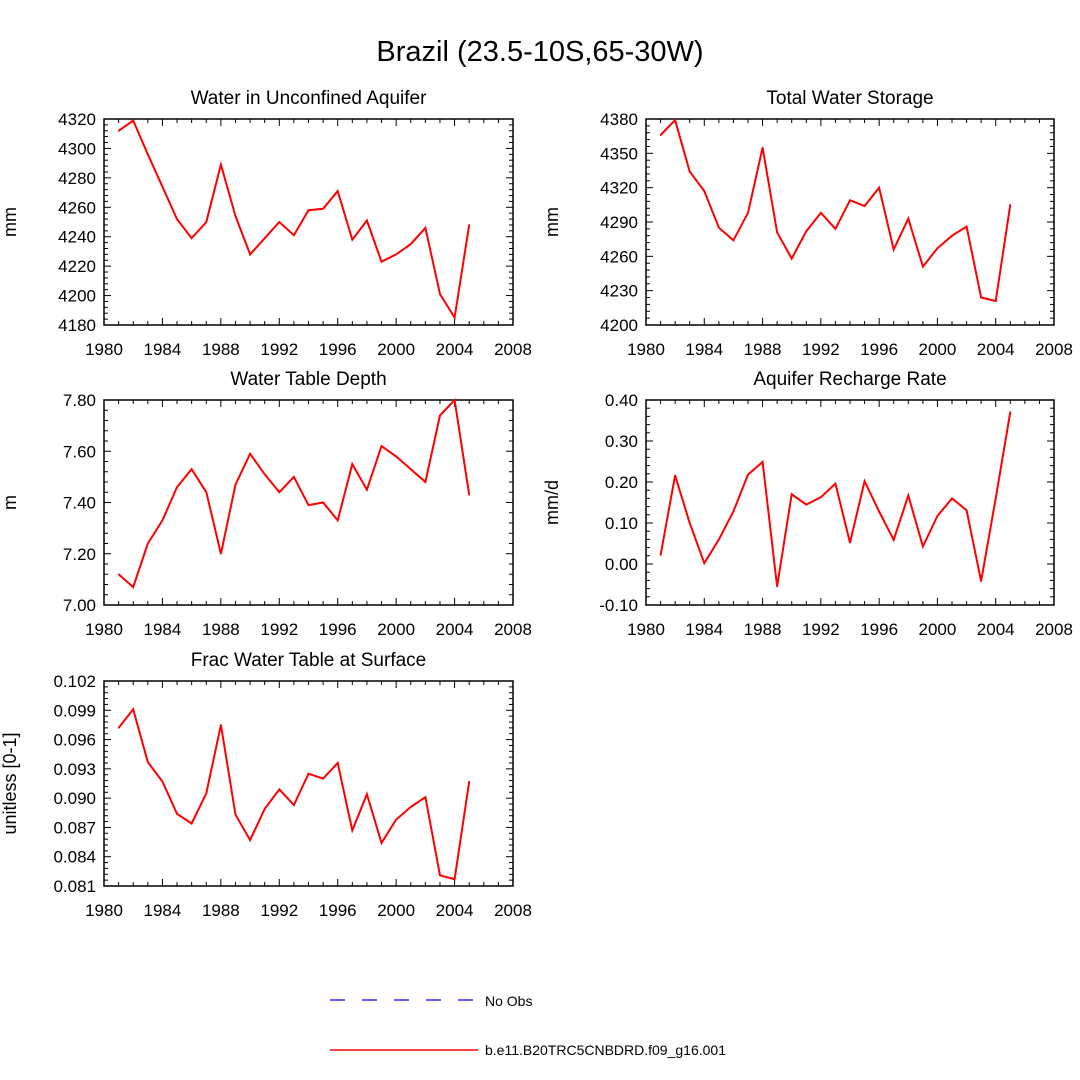 The height and width of the screenshot is (1080, 1080). What do you see at coordinates (621, 482) in the screenshot?
I see `y-tick-label: 0.20` at bounding box center [621, 482].